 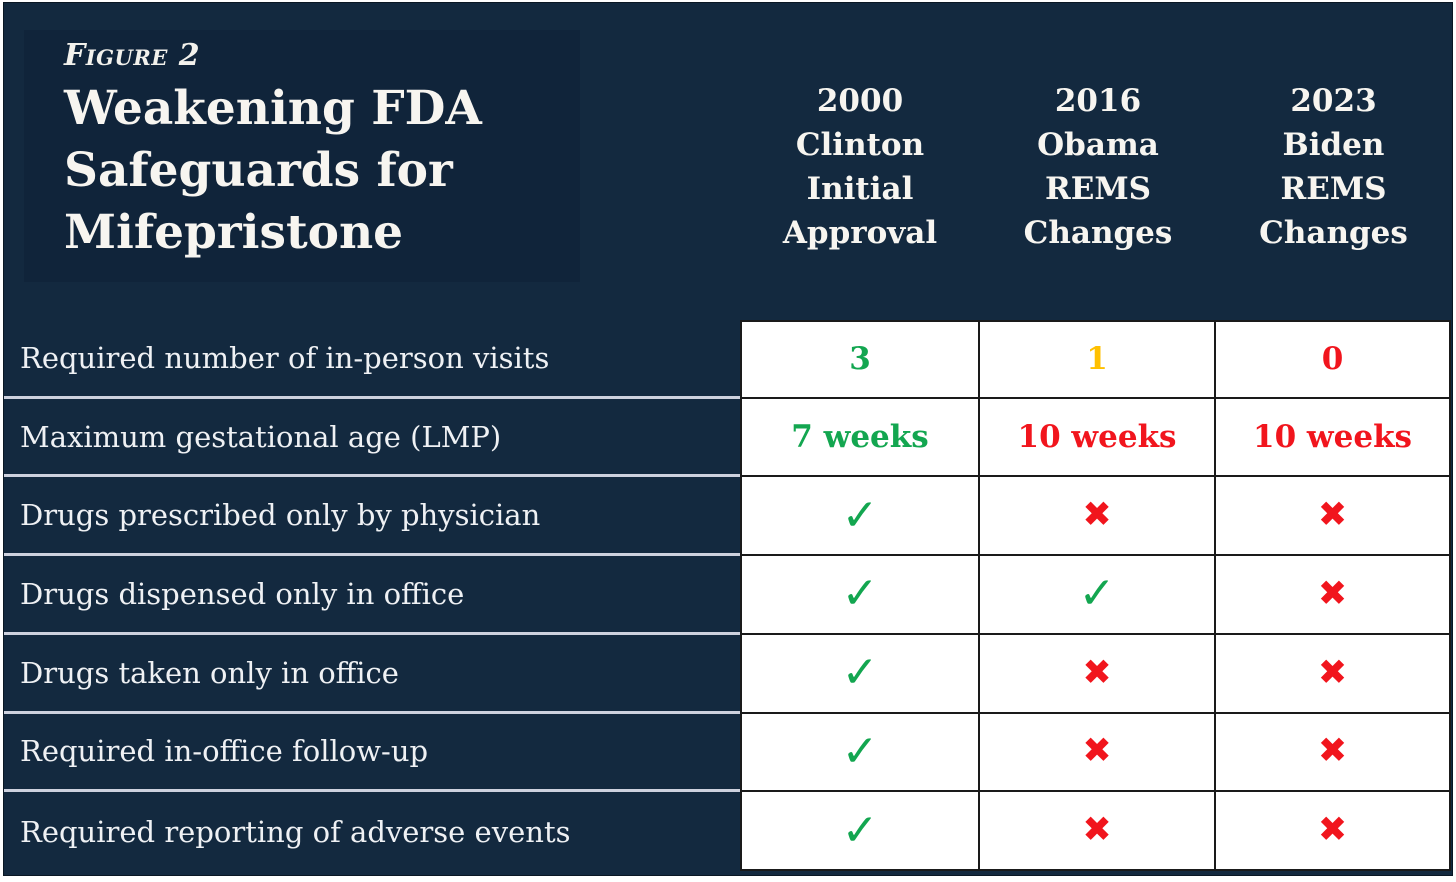 I want to click on table-cell: 0, so click(x=1333, y=359).